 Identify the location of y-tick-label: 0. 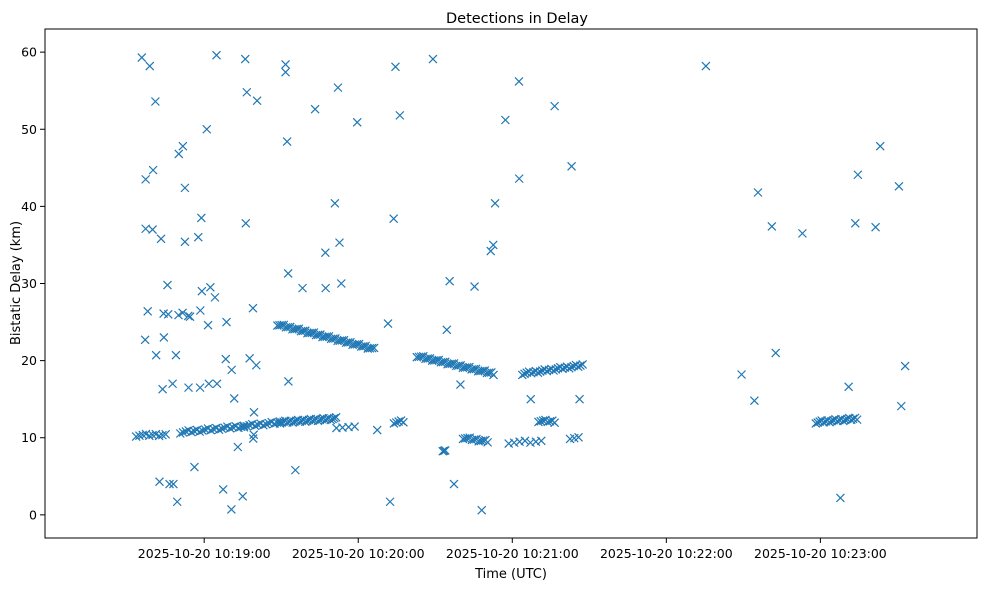
(33, 514).